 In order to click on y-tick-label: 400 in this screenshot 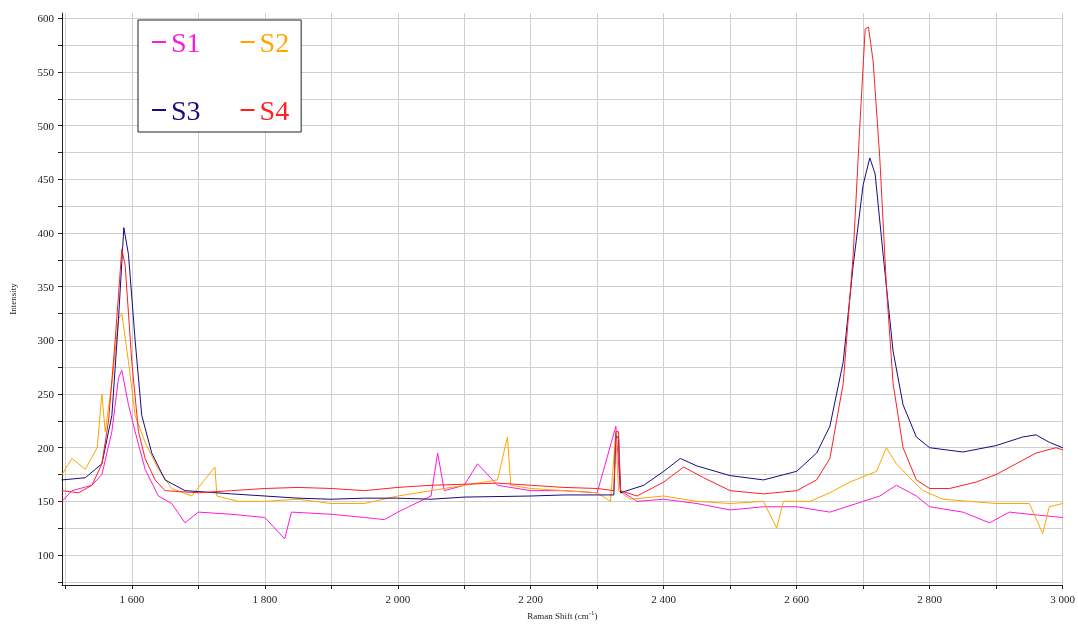, I will do `click(46, 233)`.